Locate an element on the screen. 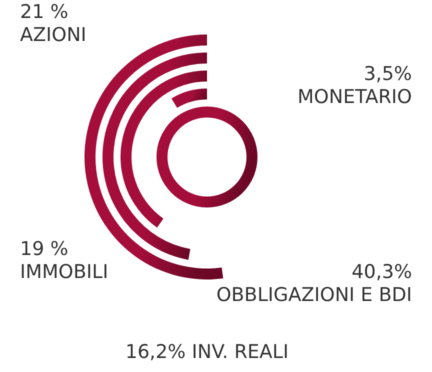 This screenshot has width=432, height=372. category-label: MONETARIO is located at coordinates (355, 97).